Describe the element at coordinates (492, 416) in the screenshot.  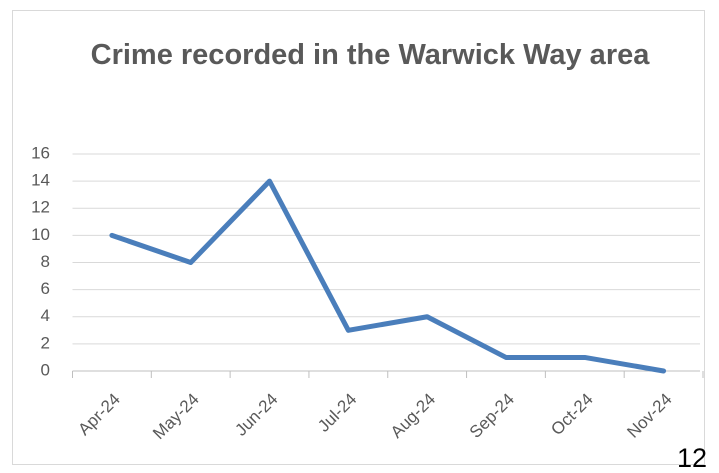
I see `x-tick-label: Sep-24` at that location.